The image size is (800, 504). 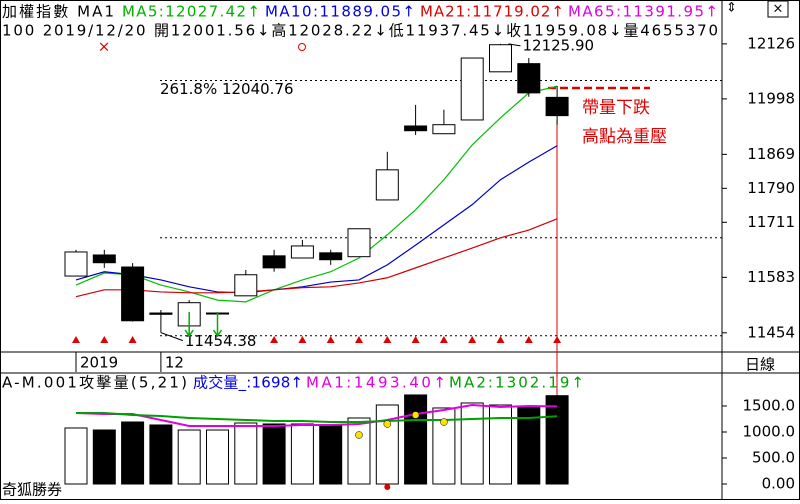 What do you see at coordinates (32, 490) in the screenshot?
I see `footer: 奇狐勝券` at bounding box center [32, 490].